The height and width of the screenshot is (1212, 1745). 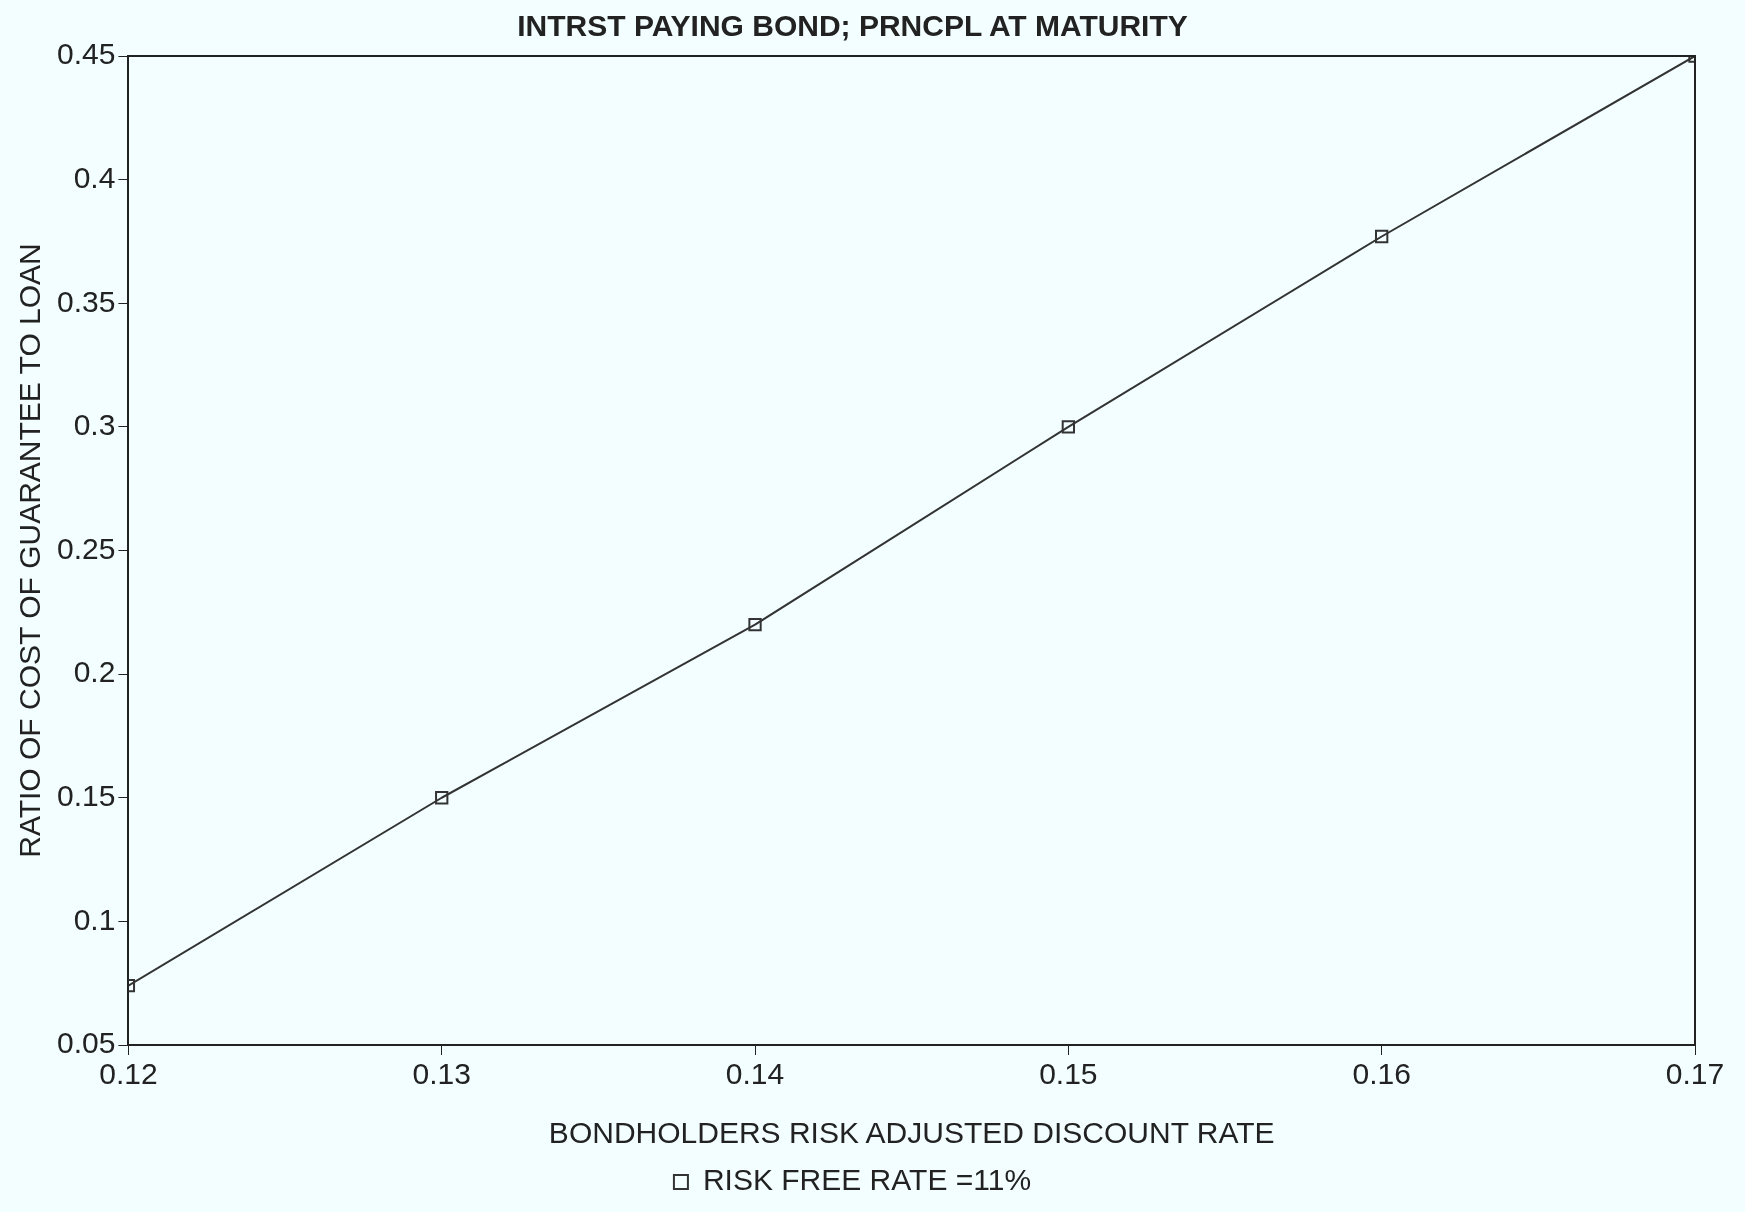 What do you see at coordinates (86, 54) in the screenshot?
I see `y-tick-label: 0.45` at bounding box center [86, 54].